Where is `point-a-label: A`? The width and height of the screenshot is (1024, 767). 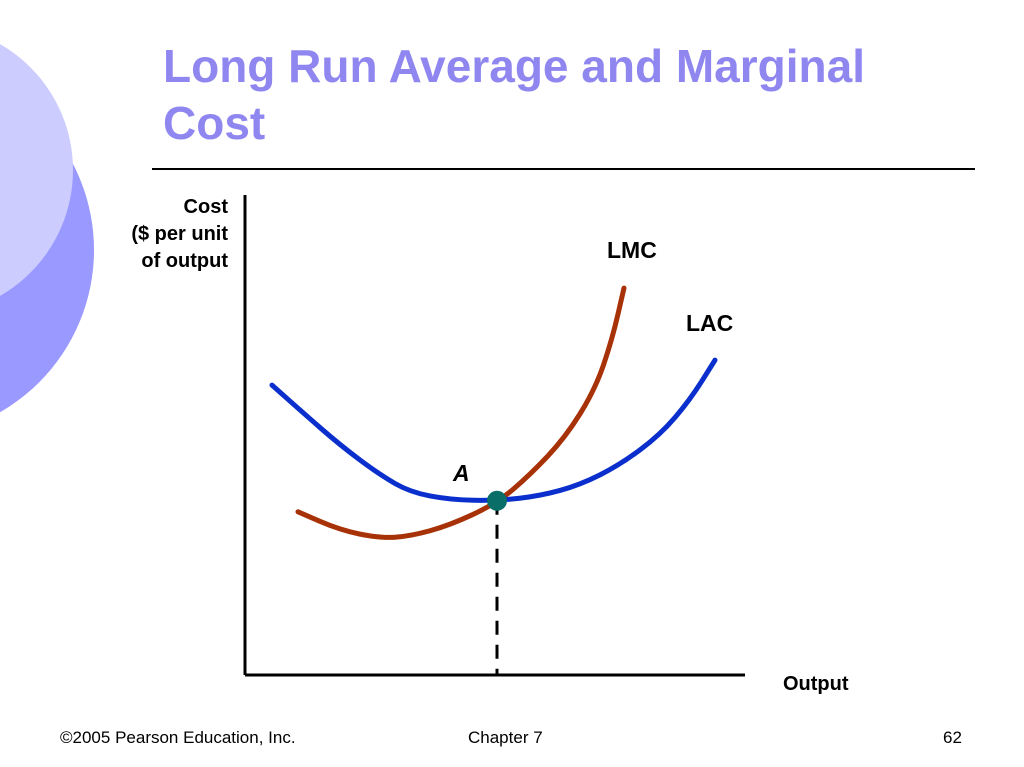
point-a-label: A is located at coordinates (461, 473).